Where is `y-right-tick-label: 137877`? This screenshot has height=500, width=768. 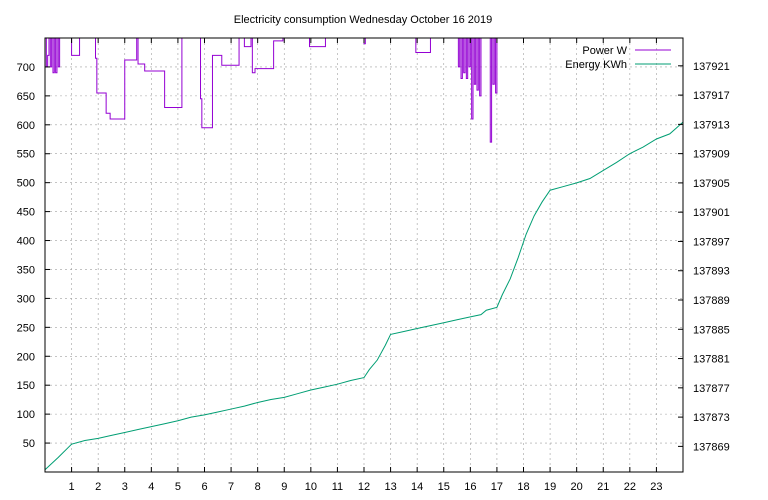
y-right-tick-label: 137877 is located at coordinates (711, 389).